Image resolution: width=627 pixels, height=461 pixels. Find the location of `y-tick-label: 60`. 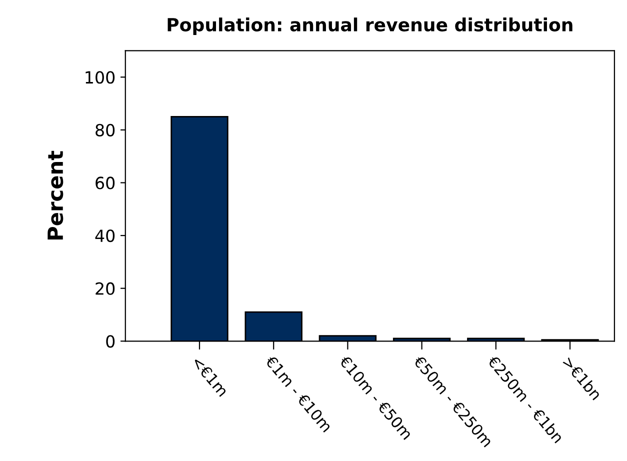

y-tick-label: 60 is located at coordinates (105, 183).